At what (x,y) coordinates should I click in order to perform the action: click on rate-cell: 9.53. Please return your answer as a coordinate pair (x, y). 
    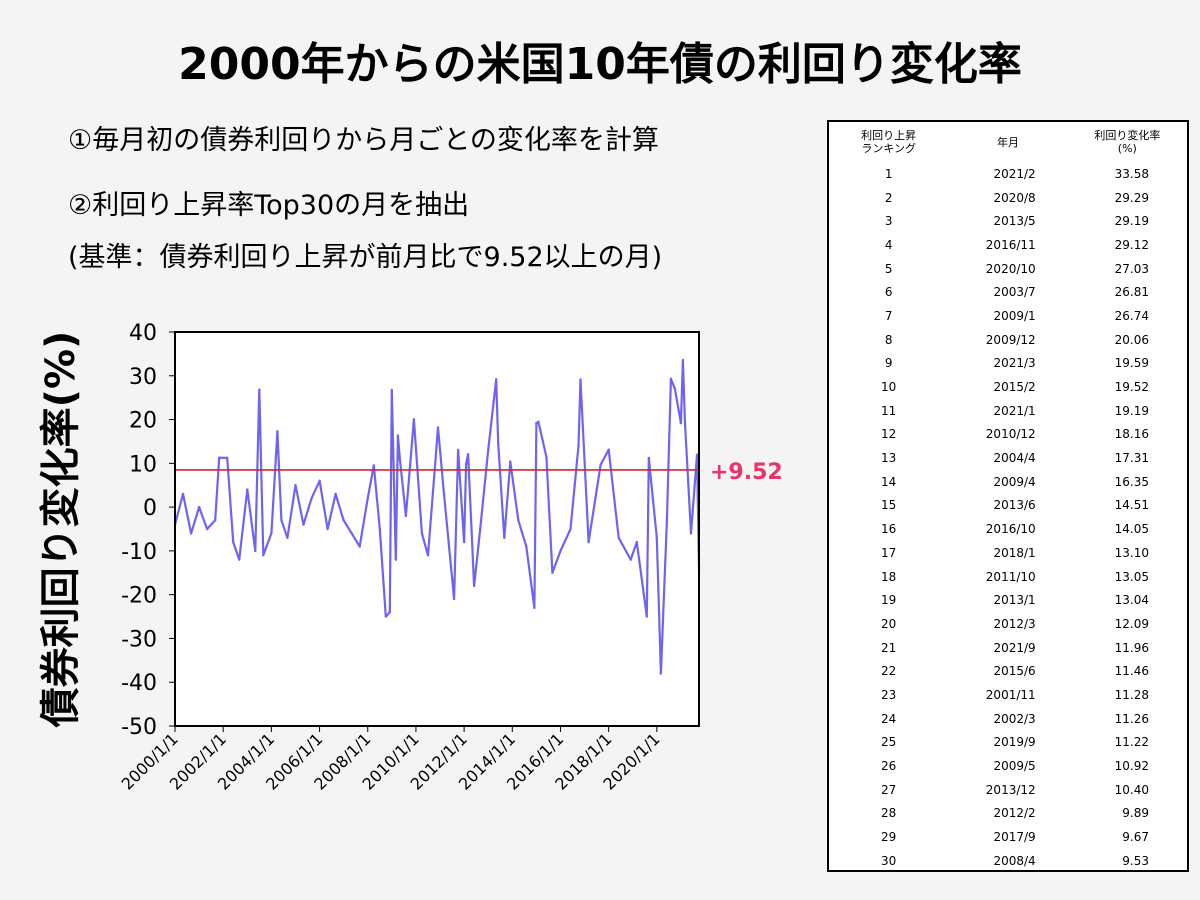
    Looking at the image, I should click on (1135, 860).